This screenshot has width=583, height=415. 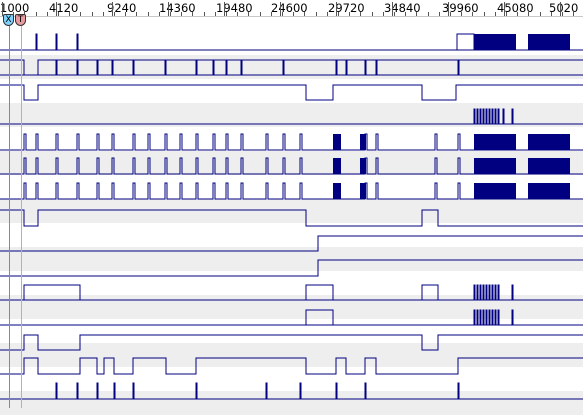 I want to click on ruler-label: 34840, so click(x=402, y=8).